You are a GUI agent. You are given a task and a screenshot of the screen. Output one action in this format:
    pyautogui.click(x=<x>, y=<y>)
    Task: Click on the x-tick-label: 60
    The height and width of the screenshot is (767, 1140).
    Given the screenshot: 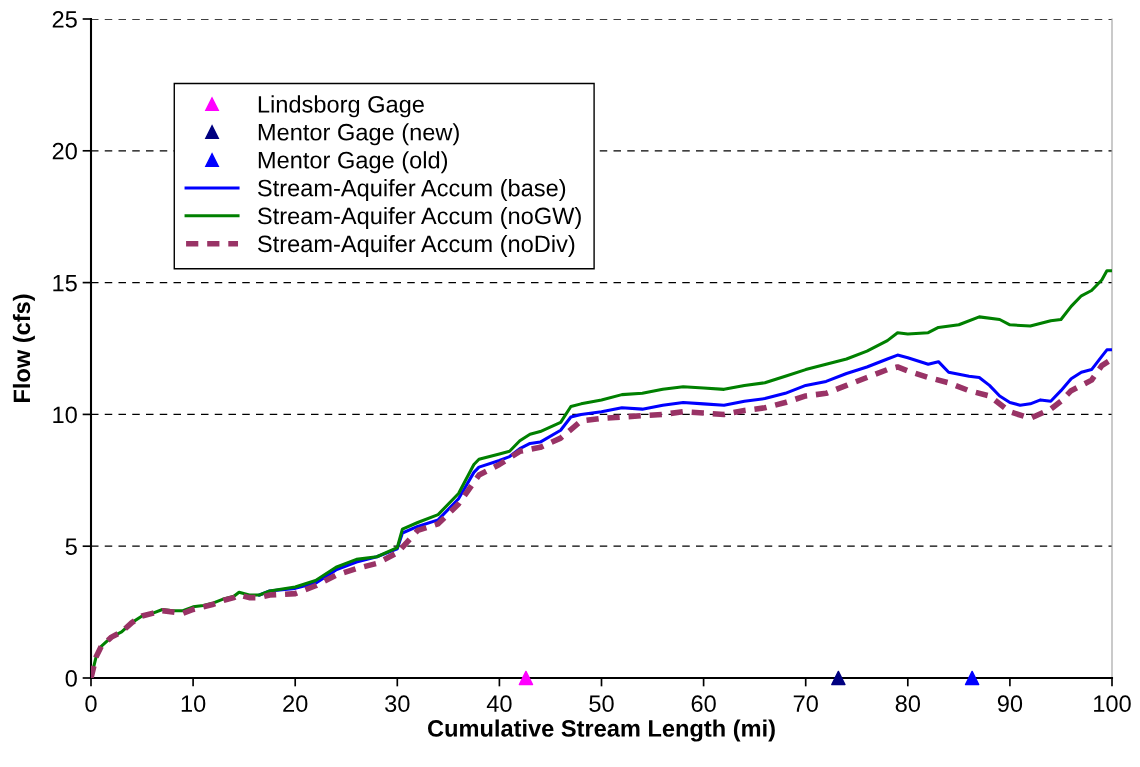 What is the action you would take?
    pyautogui.click(x=703, y=704)
    